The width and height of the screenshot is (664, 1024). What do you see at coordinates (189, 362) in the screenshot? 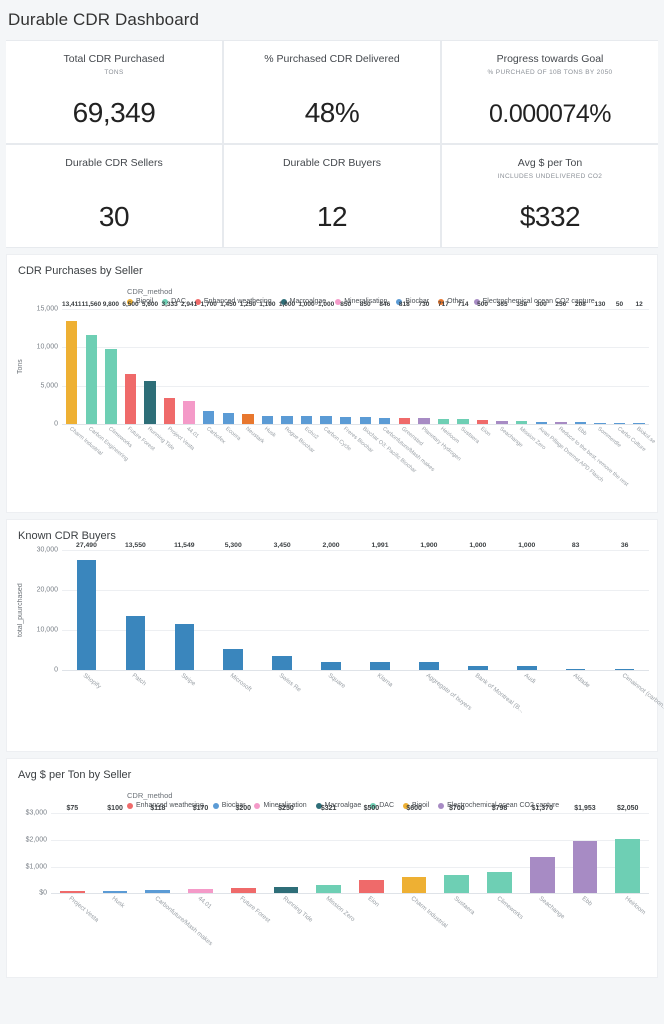
I see `bar: 2,941` at bounding box center [189, 362].